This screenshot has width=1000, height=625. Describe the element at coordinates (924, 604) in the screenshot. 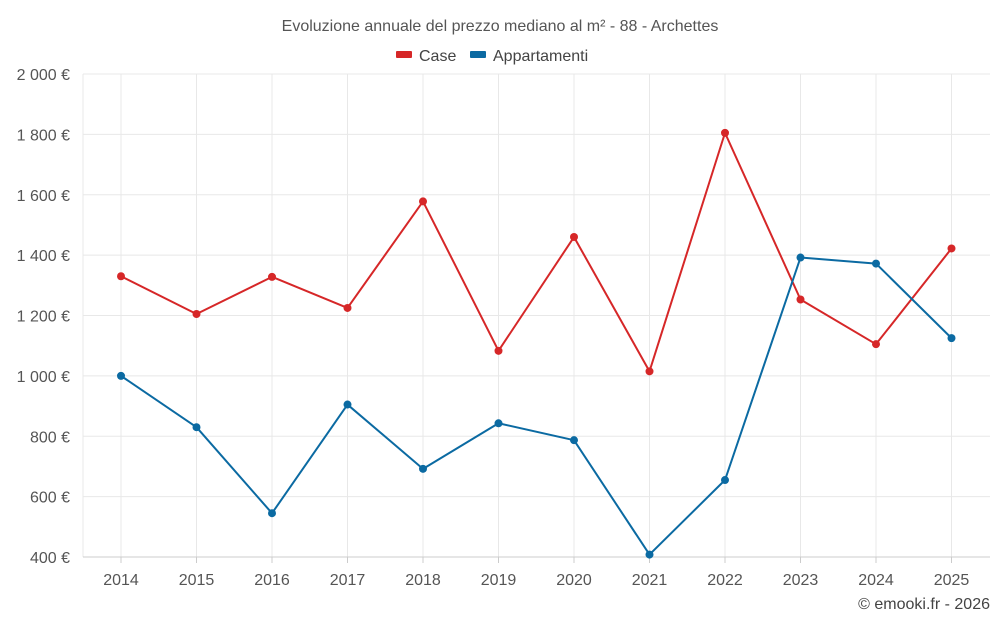

I see `credit-text: © emooki.fr - 2026` at that location.